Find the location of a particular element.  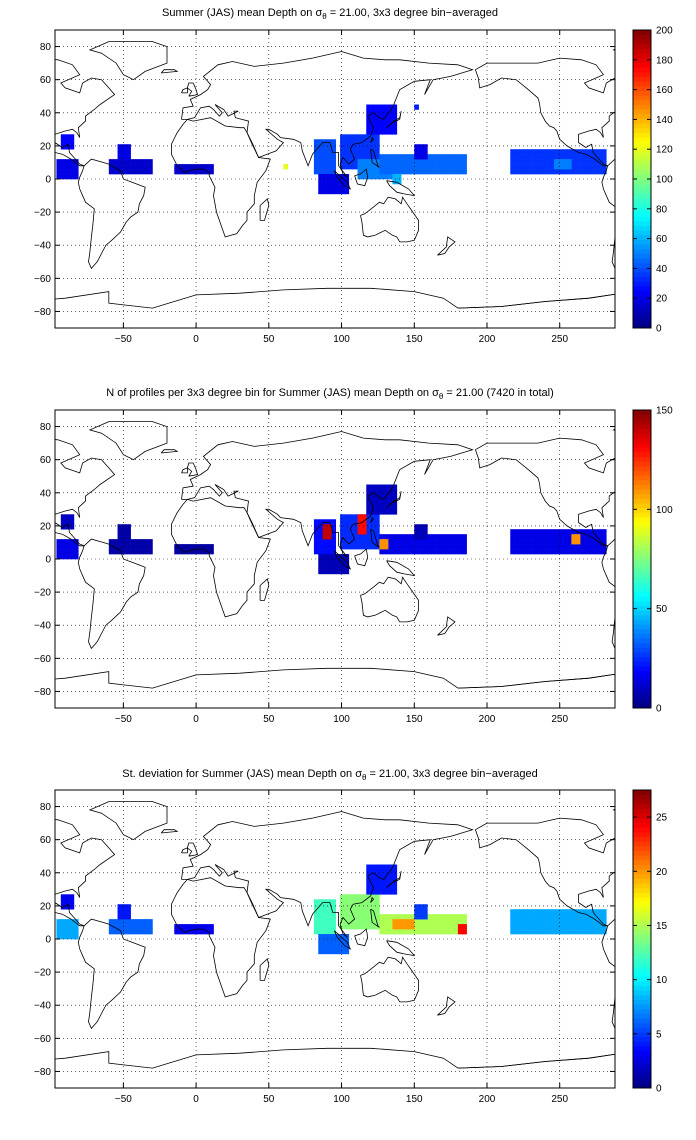

colorbar-tick-label: 50 is located at coordinates (662, 609).